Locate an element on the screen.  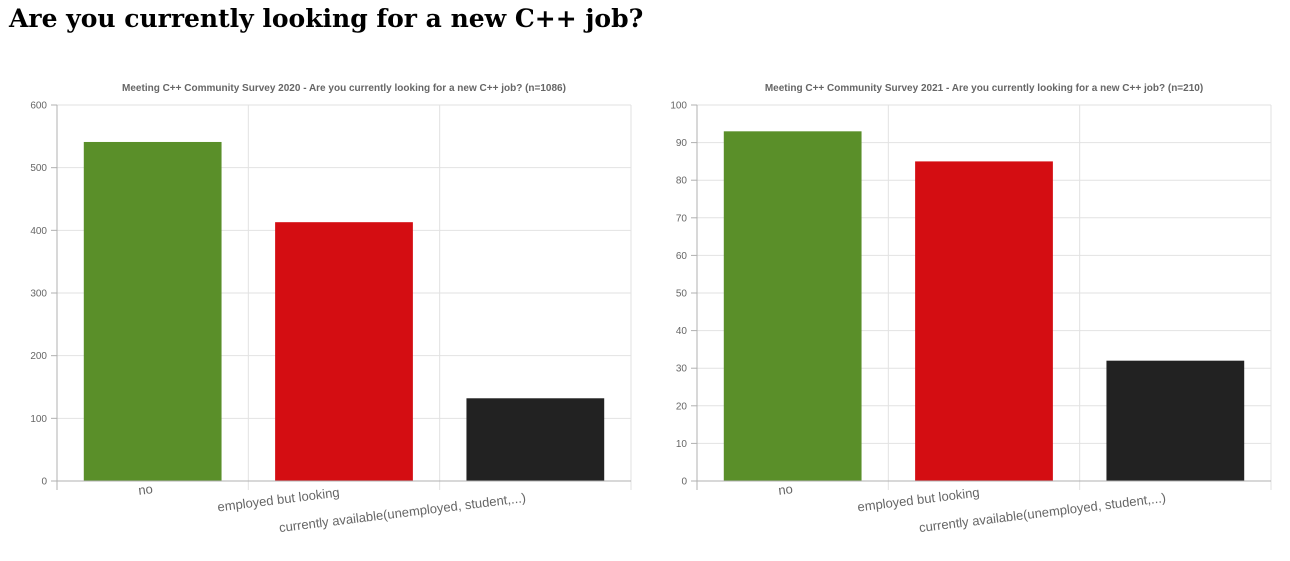
y-tick-label: 50 is located at coordinates (682, 294).